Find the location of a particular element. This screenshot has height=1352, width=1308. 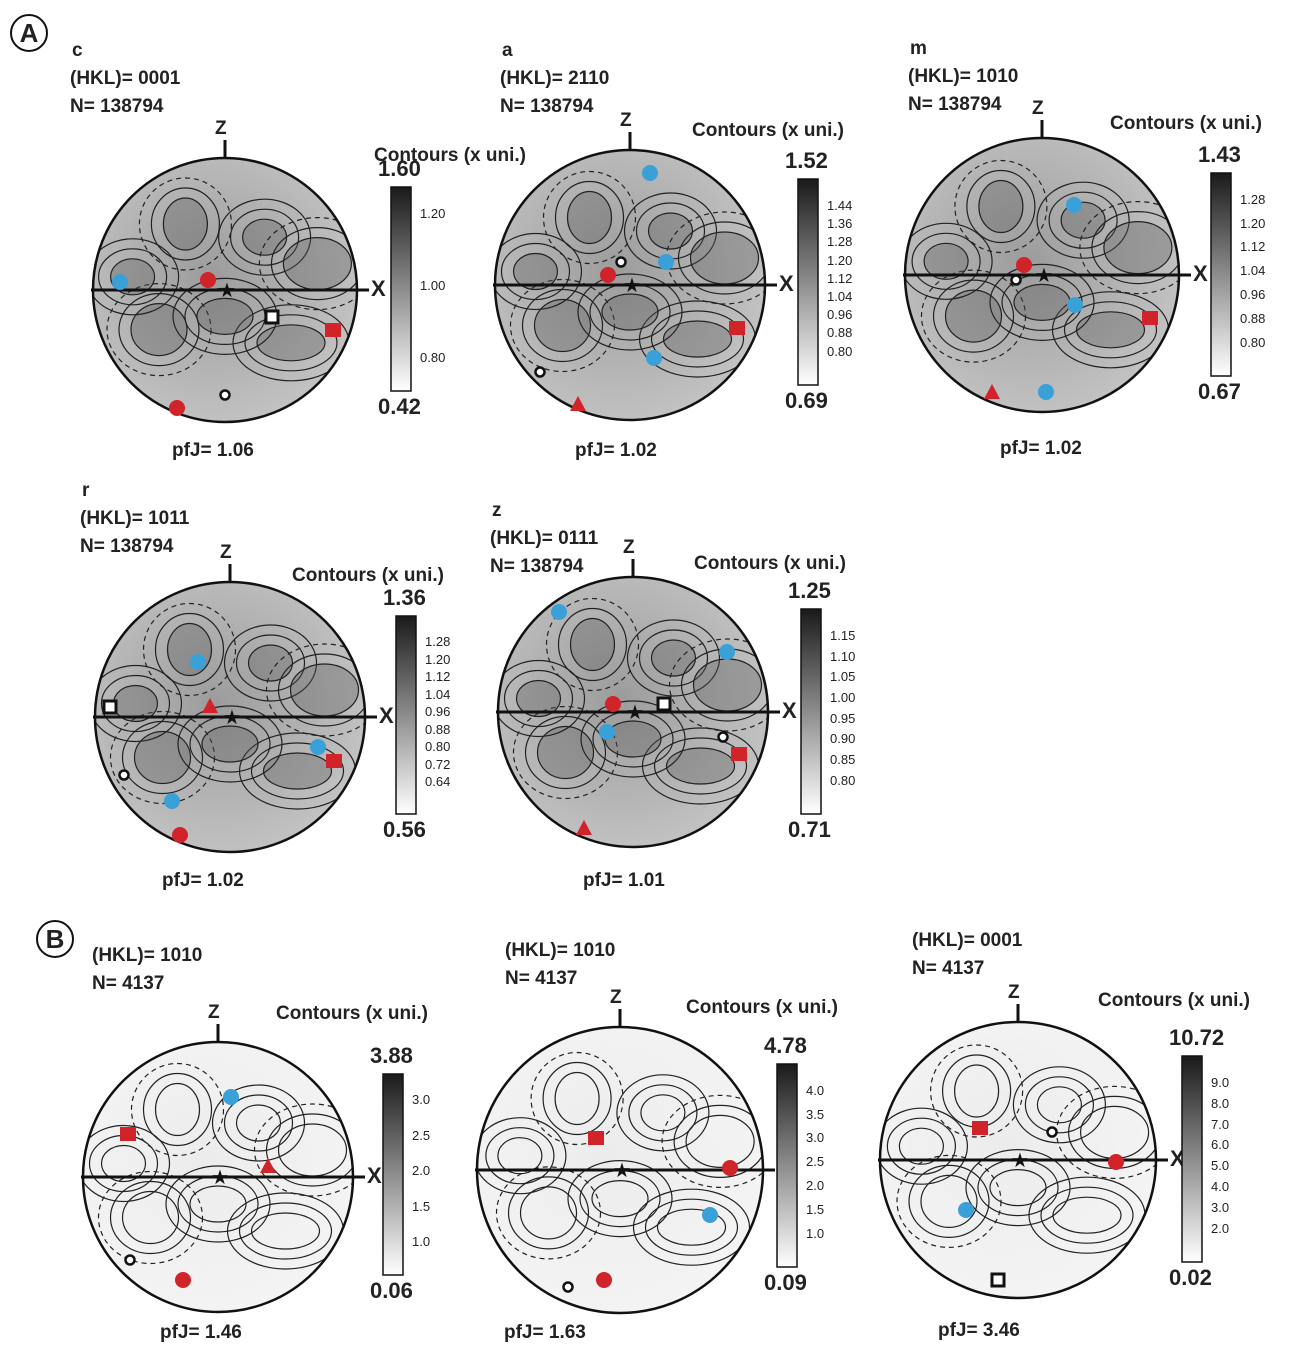

colorbar-max: 1.52 is located at coordinates (806, 160).